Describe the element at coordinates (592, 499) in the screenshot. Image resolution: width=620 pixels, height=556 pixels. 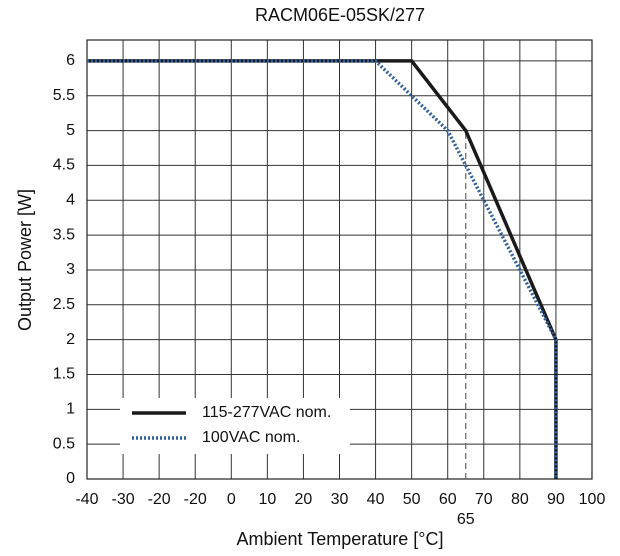
I see `x-tick-label: 100` at that location.